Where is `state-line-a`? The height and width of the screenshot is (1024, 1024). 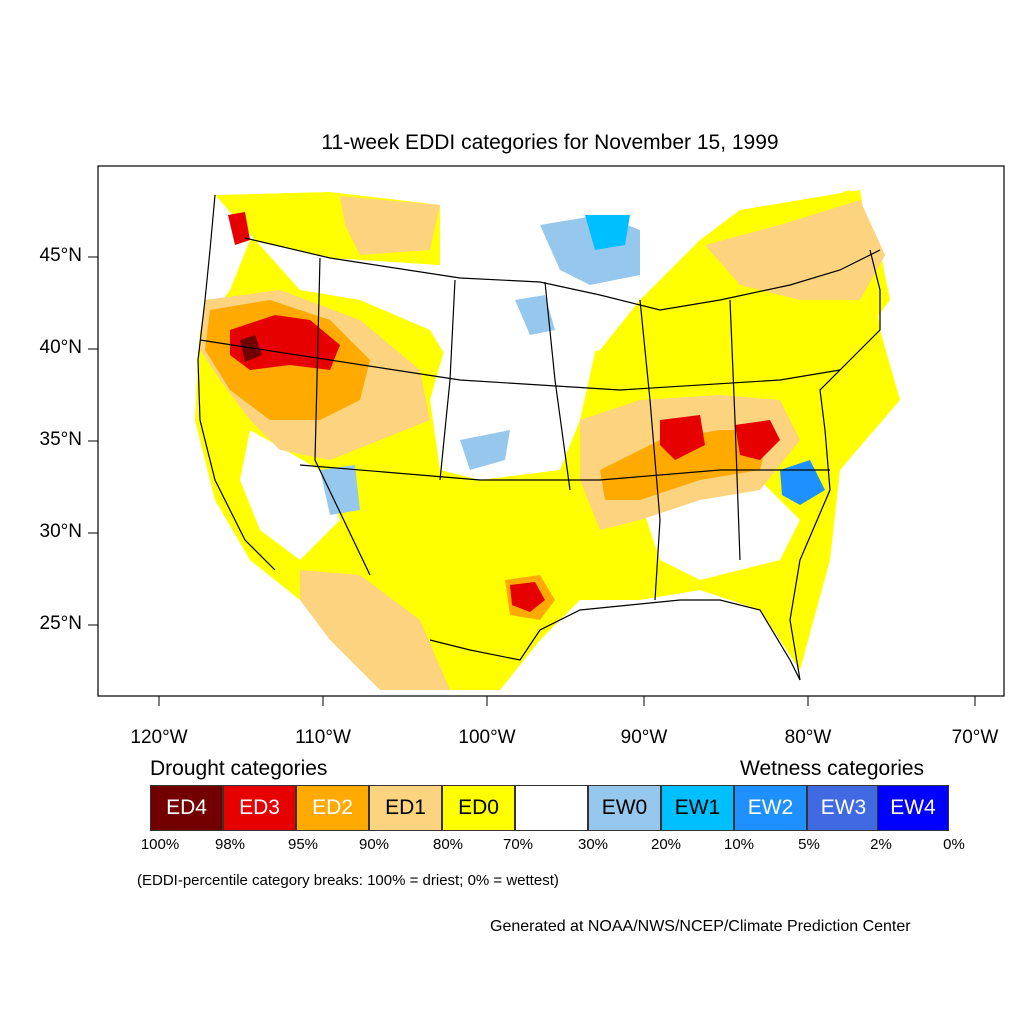 state-line-a is located at coordinates (342, 416).